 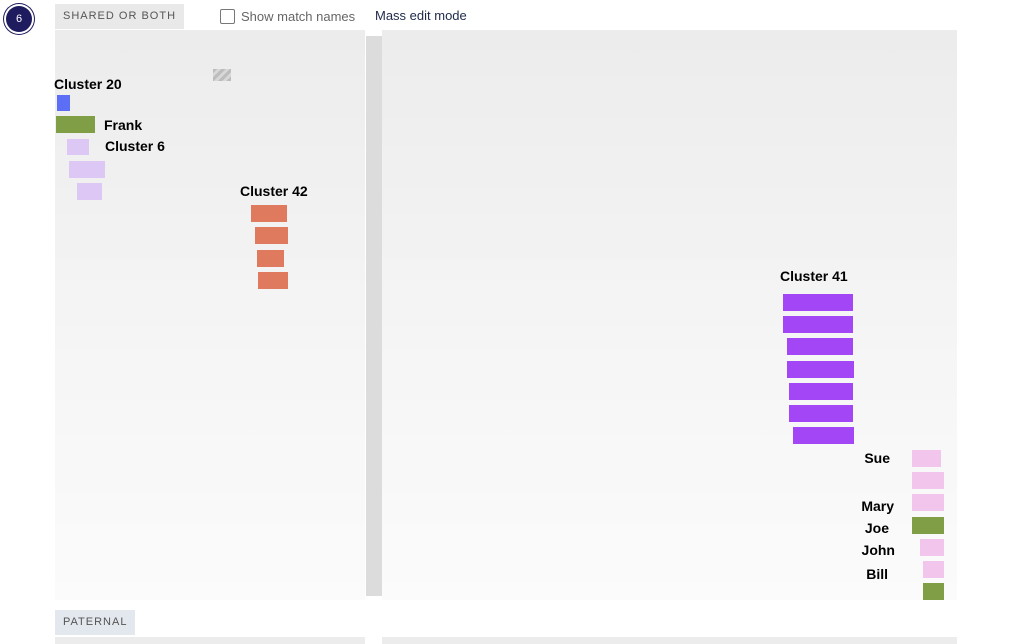 I want to click on show-match-names-checkbox, so click(x=227, y=16).